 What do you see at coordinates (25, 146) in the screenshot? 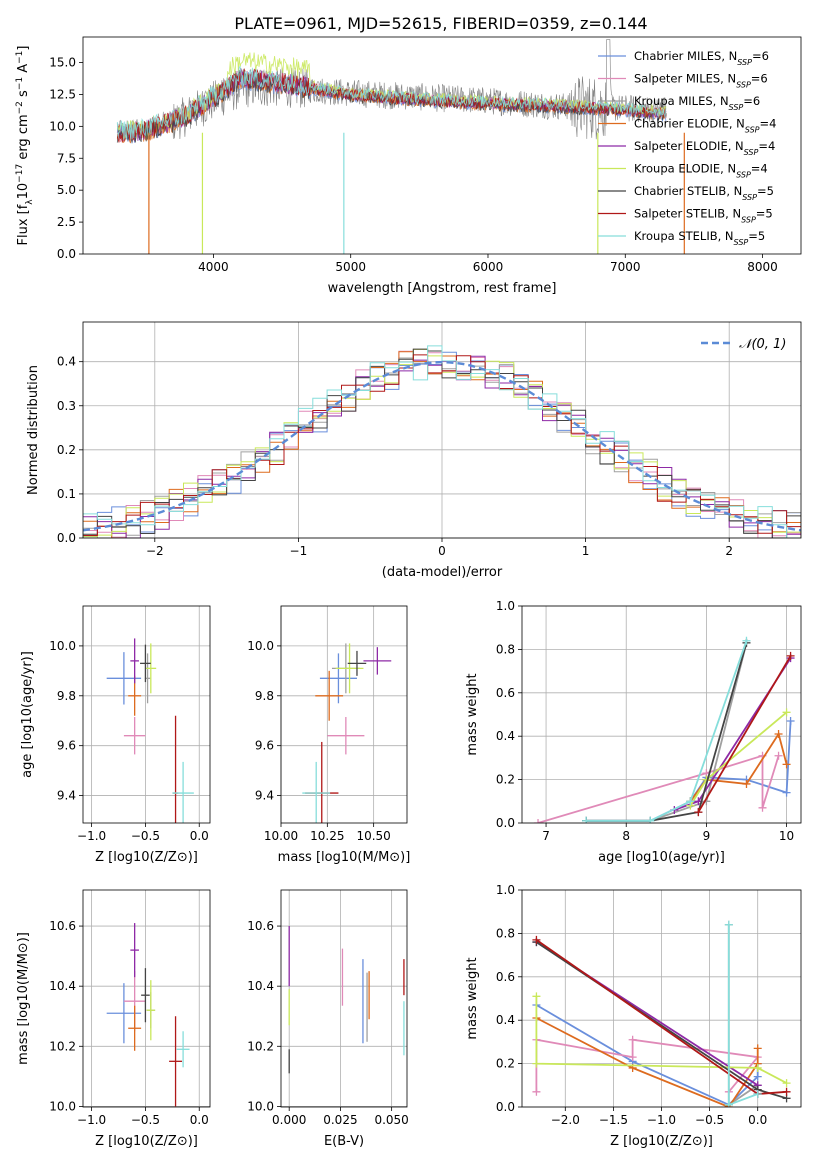
I see `y-axis-label: Flux [fλ10−17 erg cm−2 s−1 A−1]` at bounding box center [25, 146].